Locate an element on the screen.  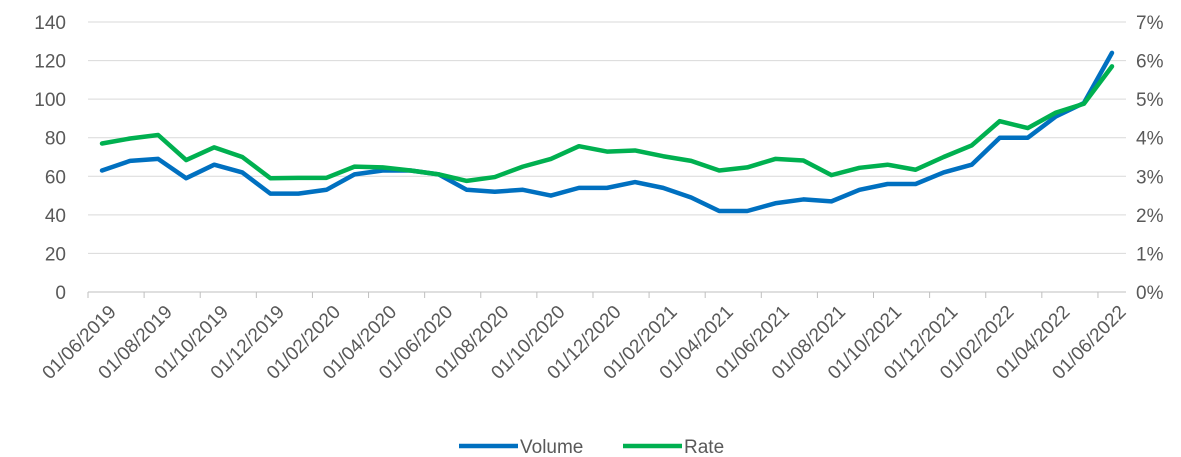
left-tick-label: 0 is located at coordinates (60, 293).